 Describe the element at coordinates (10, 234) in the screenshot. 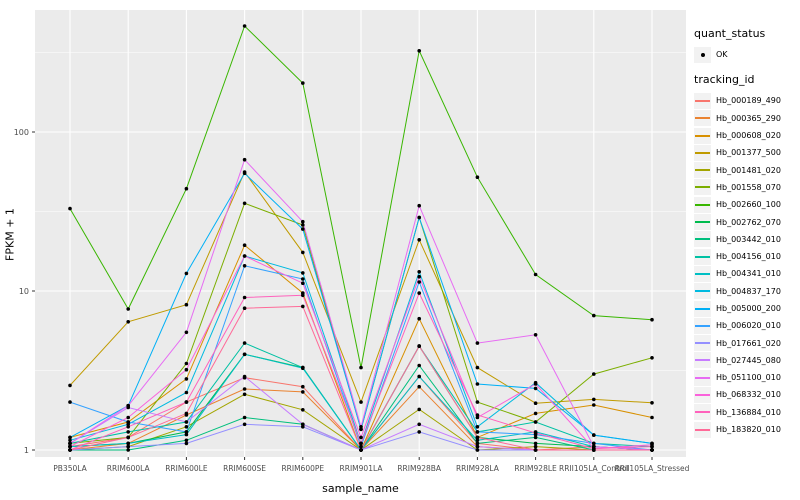

I see `y-axis-title: FPKM + 1` at that location.